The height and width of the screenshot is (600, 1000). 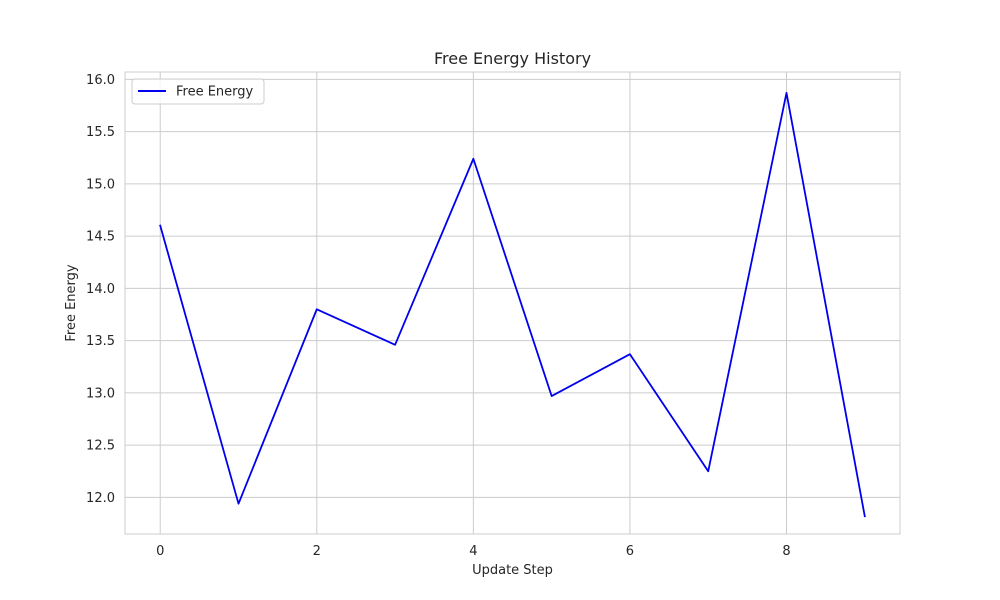 What do you see at coordinates (317, 551) in the screenshot?
I see `x-tick-label: 2` at bounding box center [317, 551].